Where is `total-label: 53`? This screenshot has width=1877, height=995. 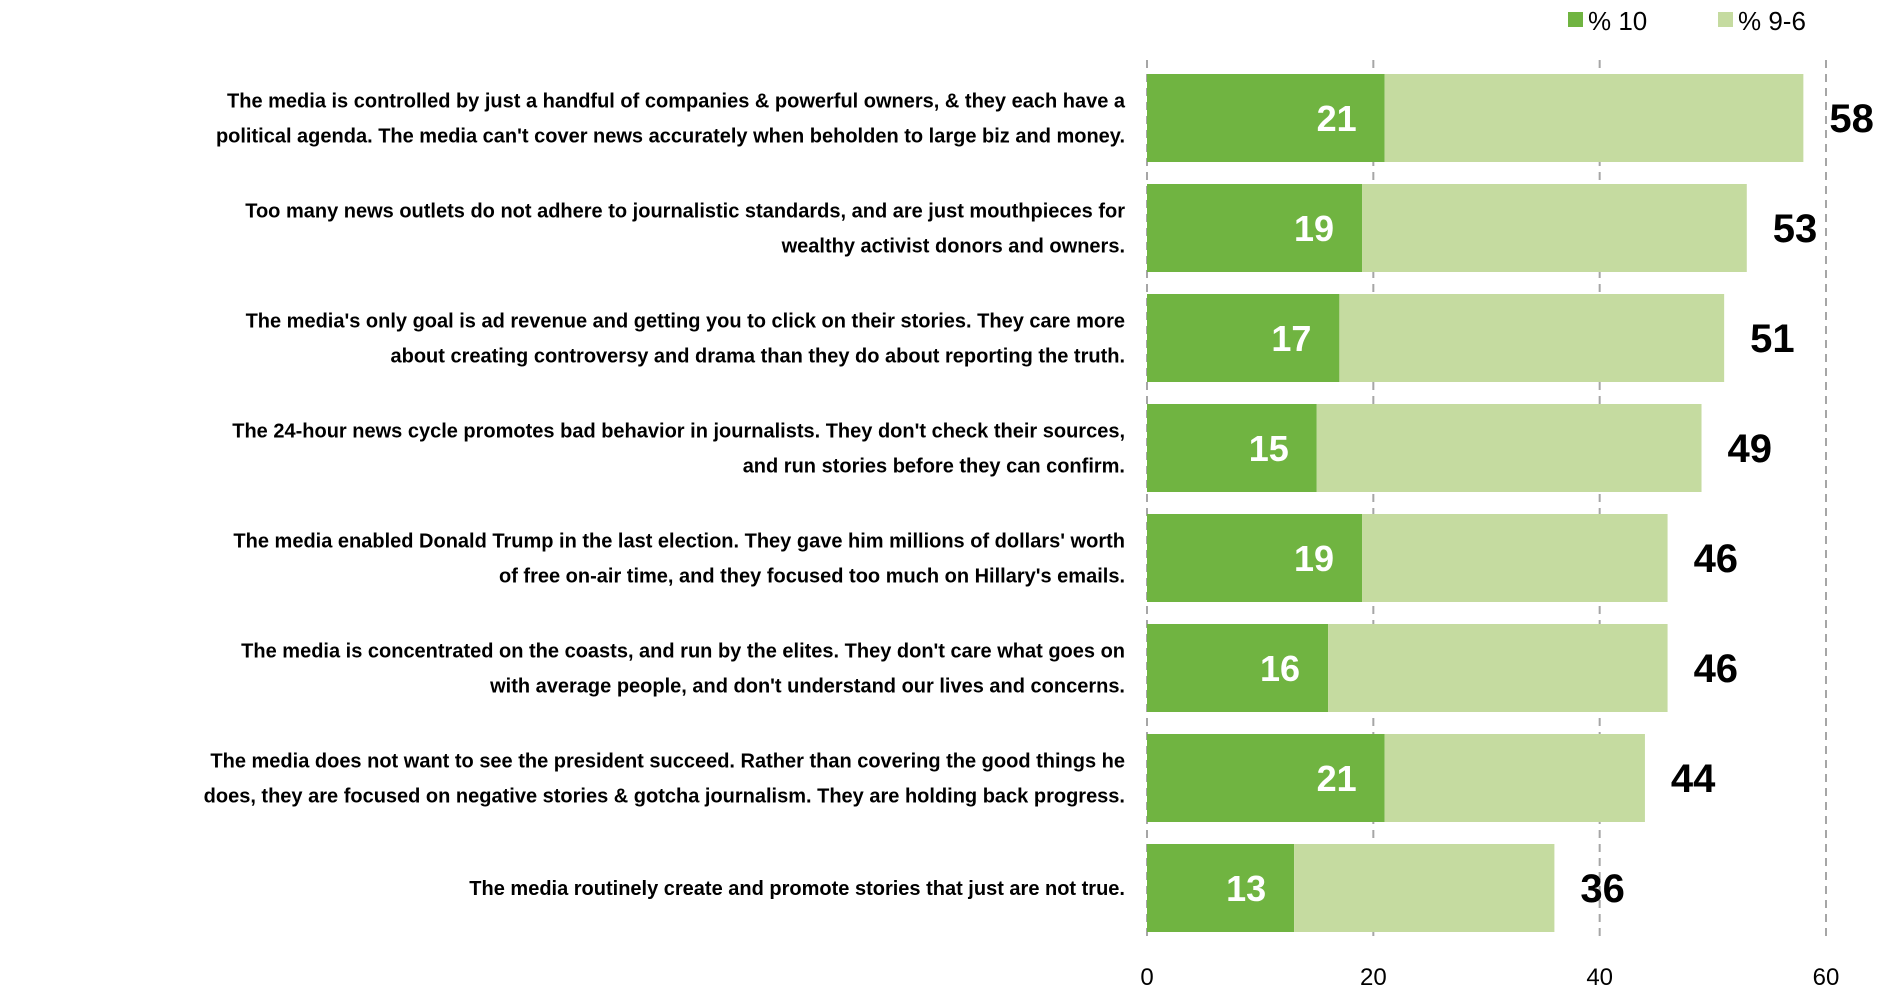
total-label: 53 is located at coordinates (1795, 229).